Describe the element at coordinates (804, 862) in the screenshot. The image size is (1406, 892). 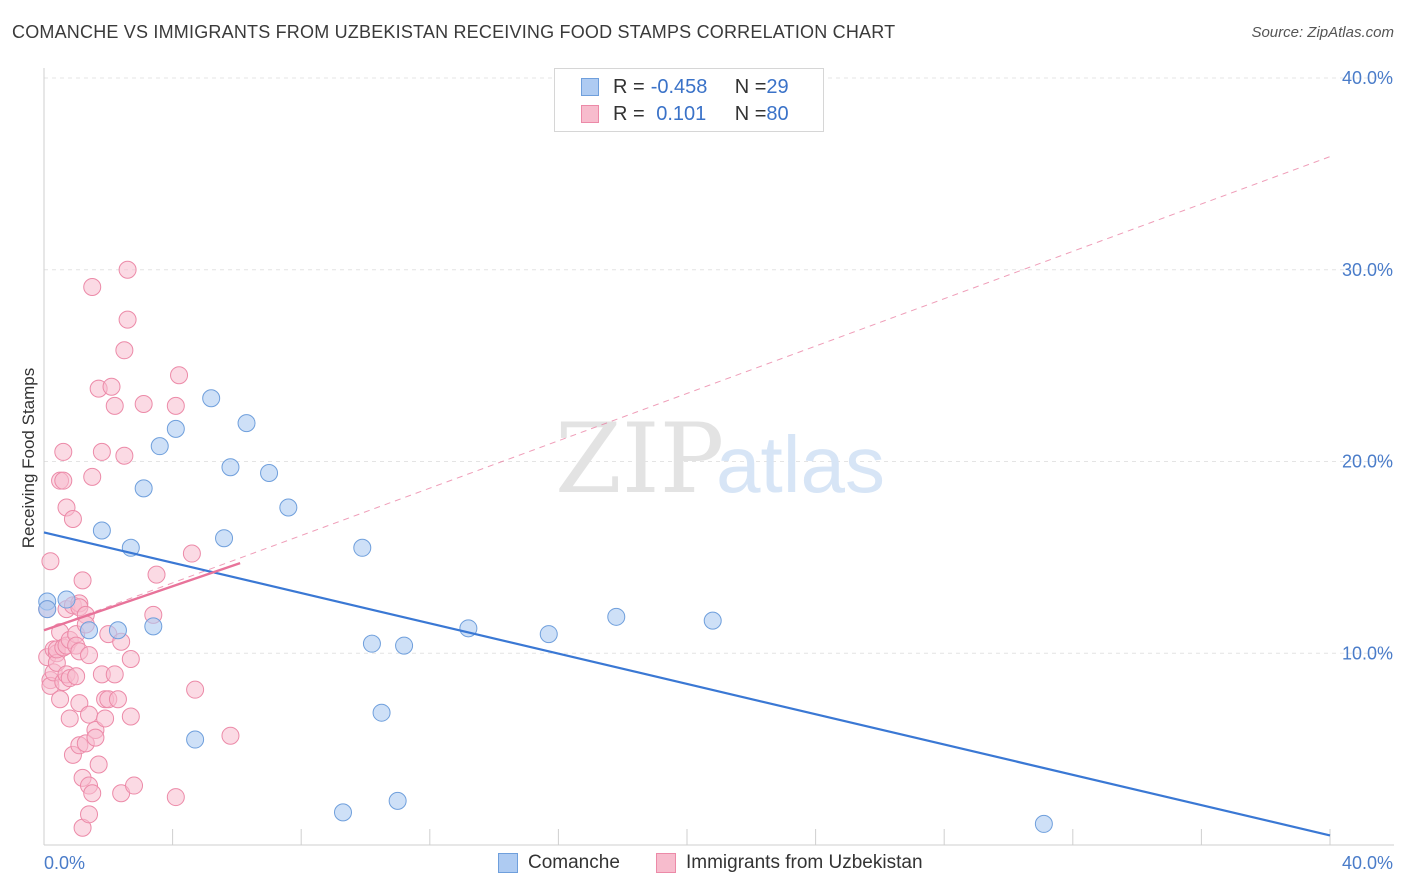
I see `legend-item-label: Immigrants from Uzbekistan` at that location.